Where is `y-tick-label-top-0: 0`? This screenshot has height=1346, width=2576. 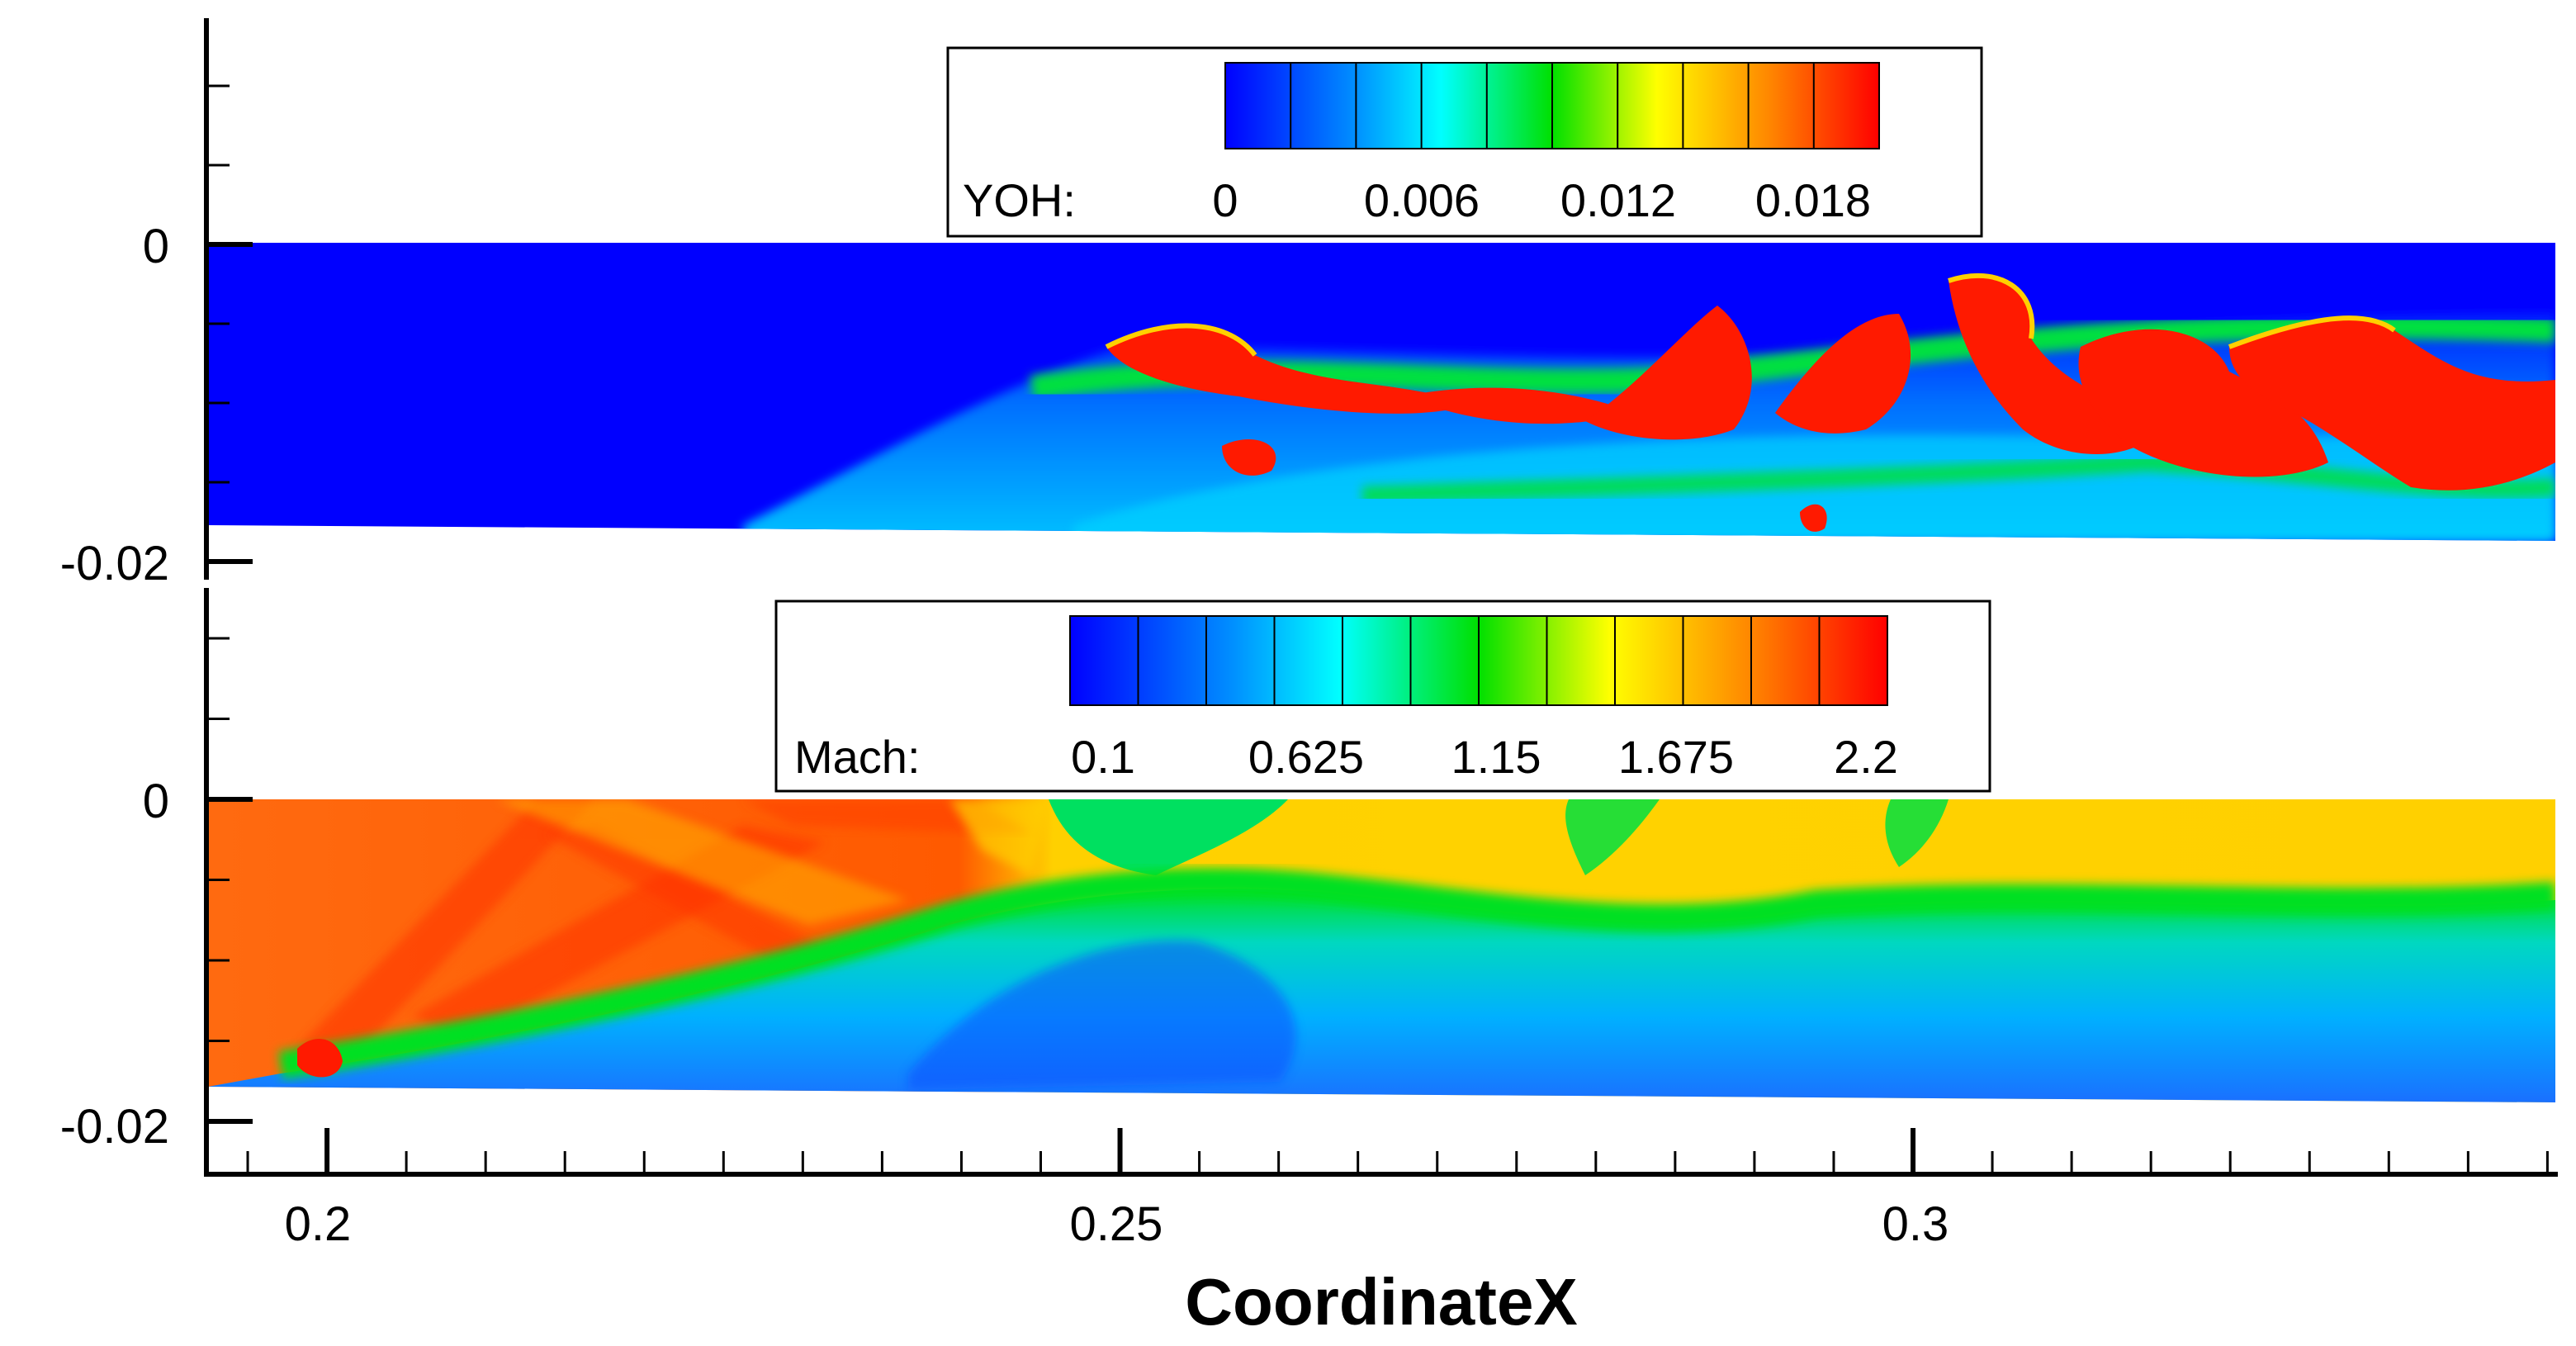
y-tick-label-top-0: 0 is located at coordinates (156, 246).